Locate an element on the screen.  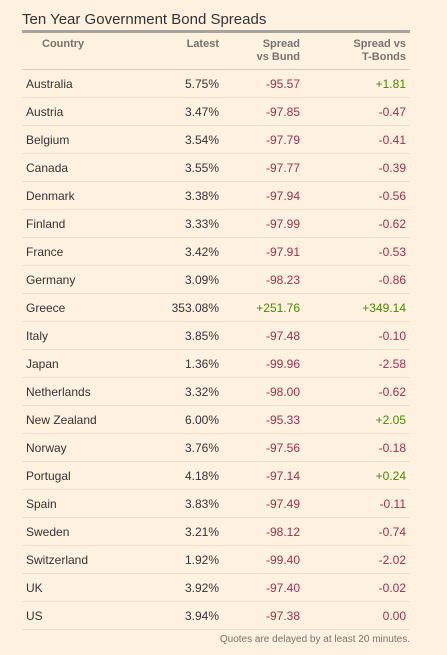
table-row: Portugal 4.18% -97.14 +0.24 is located at coordinates (216, 476).